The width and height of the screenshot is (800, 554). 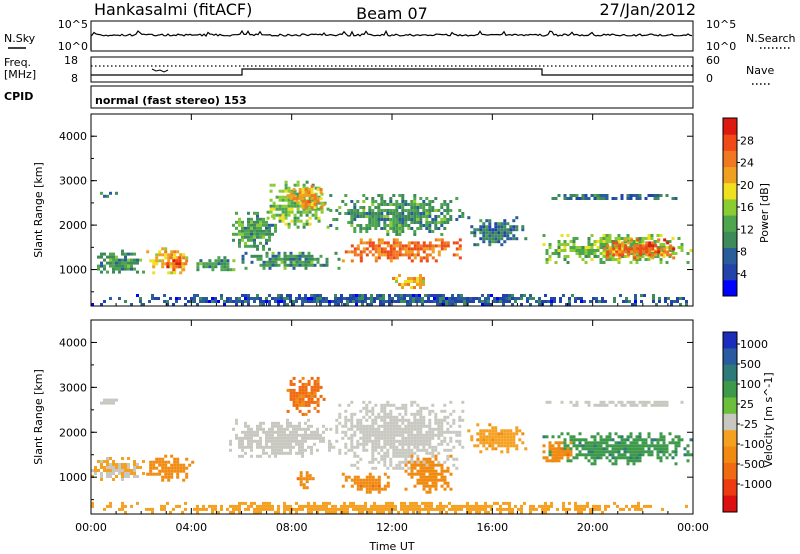 What do you see at coordinates (747, 207) in the screenshot?
I see `colorbar-tick-label: 16` at bounding box center [747, 207].